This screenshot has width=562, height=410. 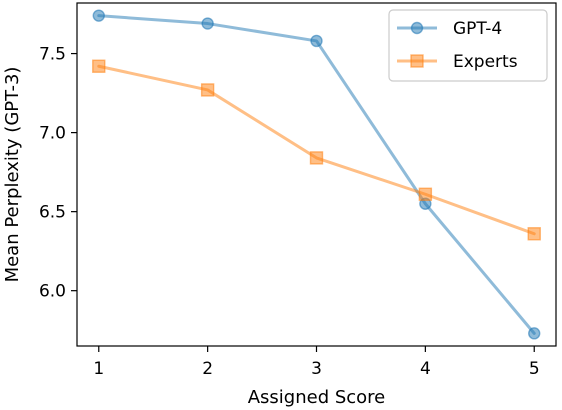 What do you see at coordinates (207, 369) in the screenshot?
I see `x-tick-label: 2` at bounding box center [207, 369].